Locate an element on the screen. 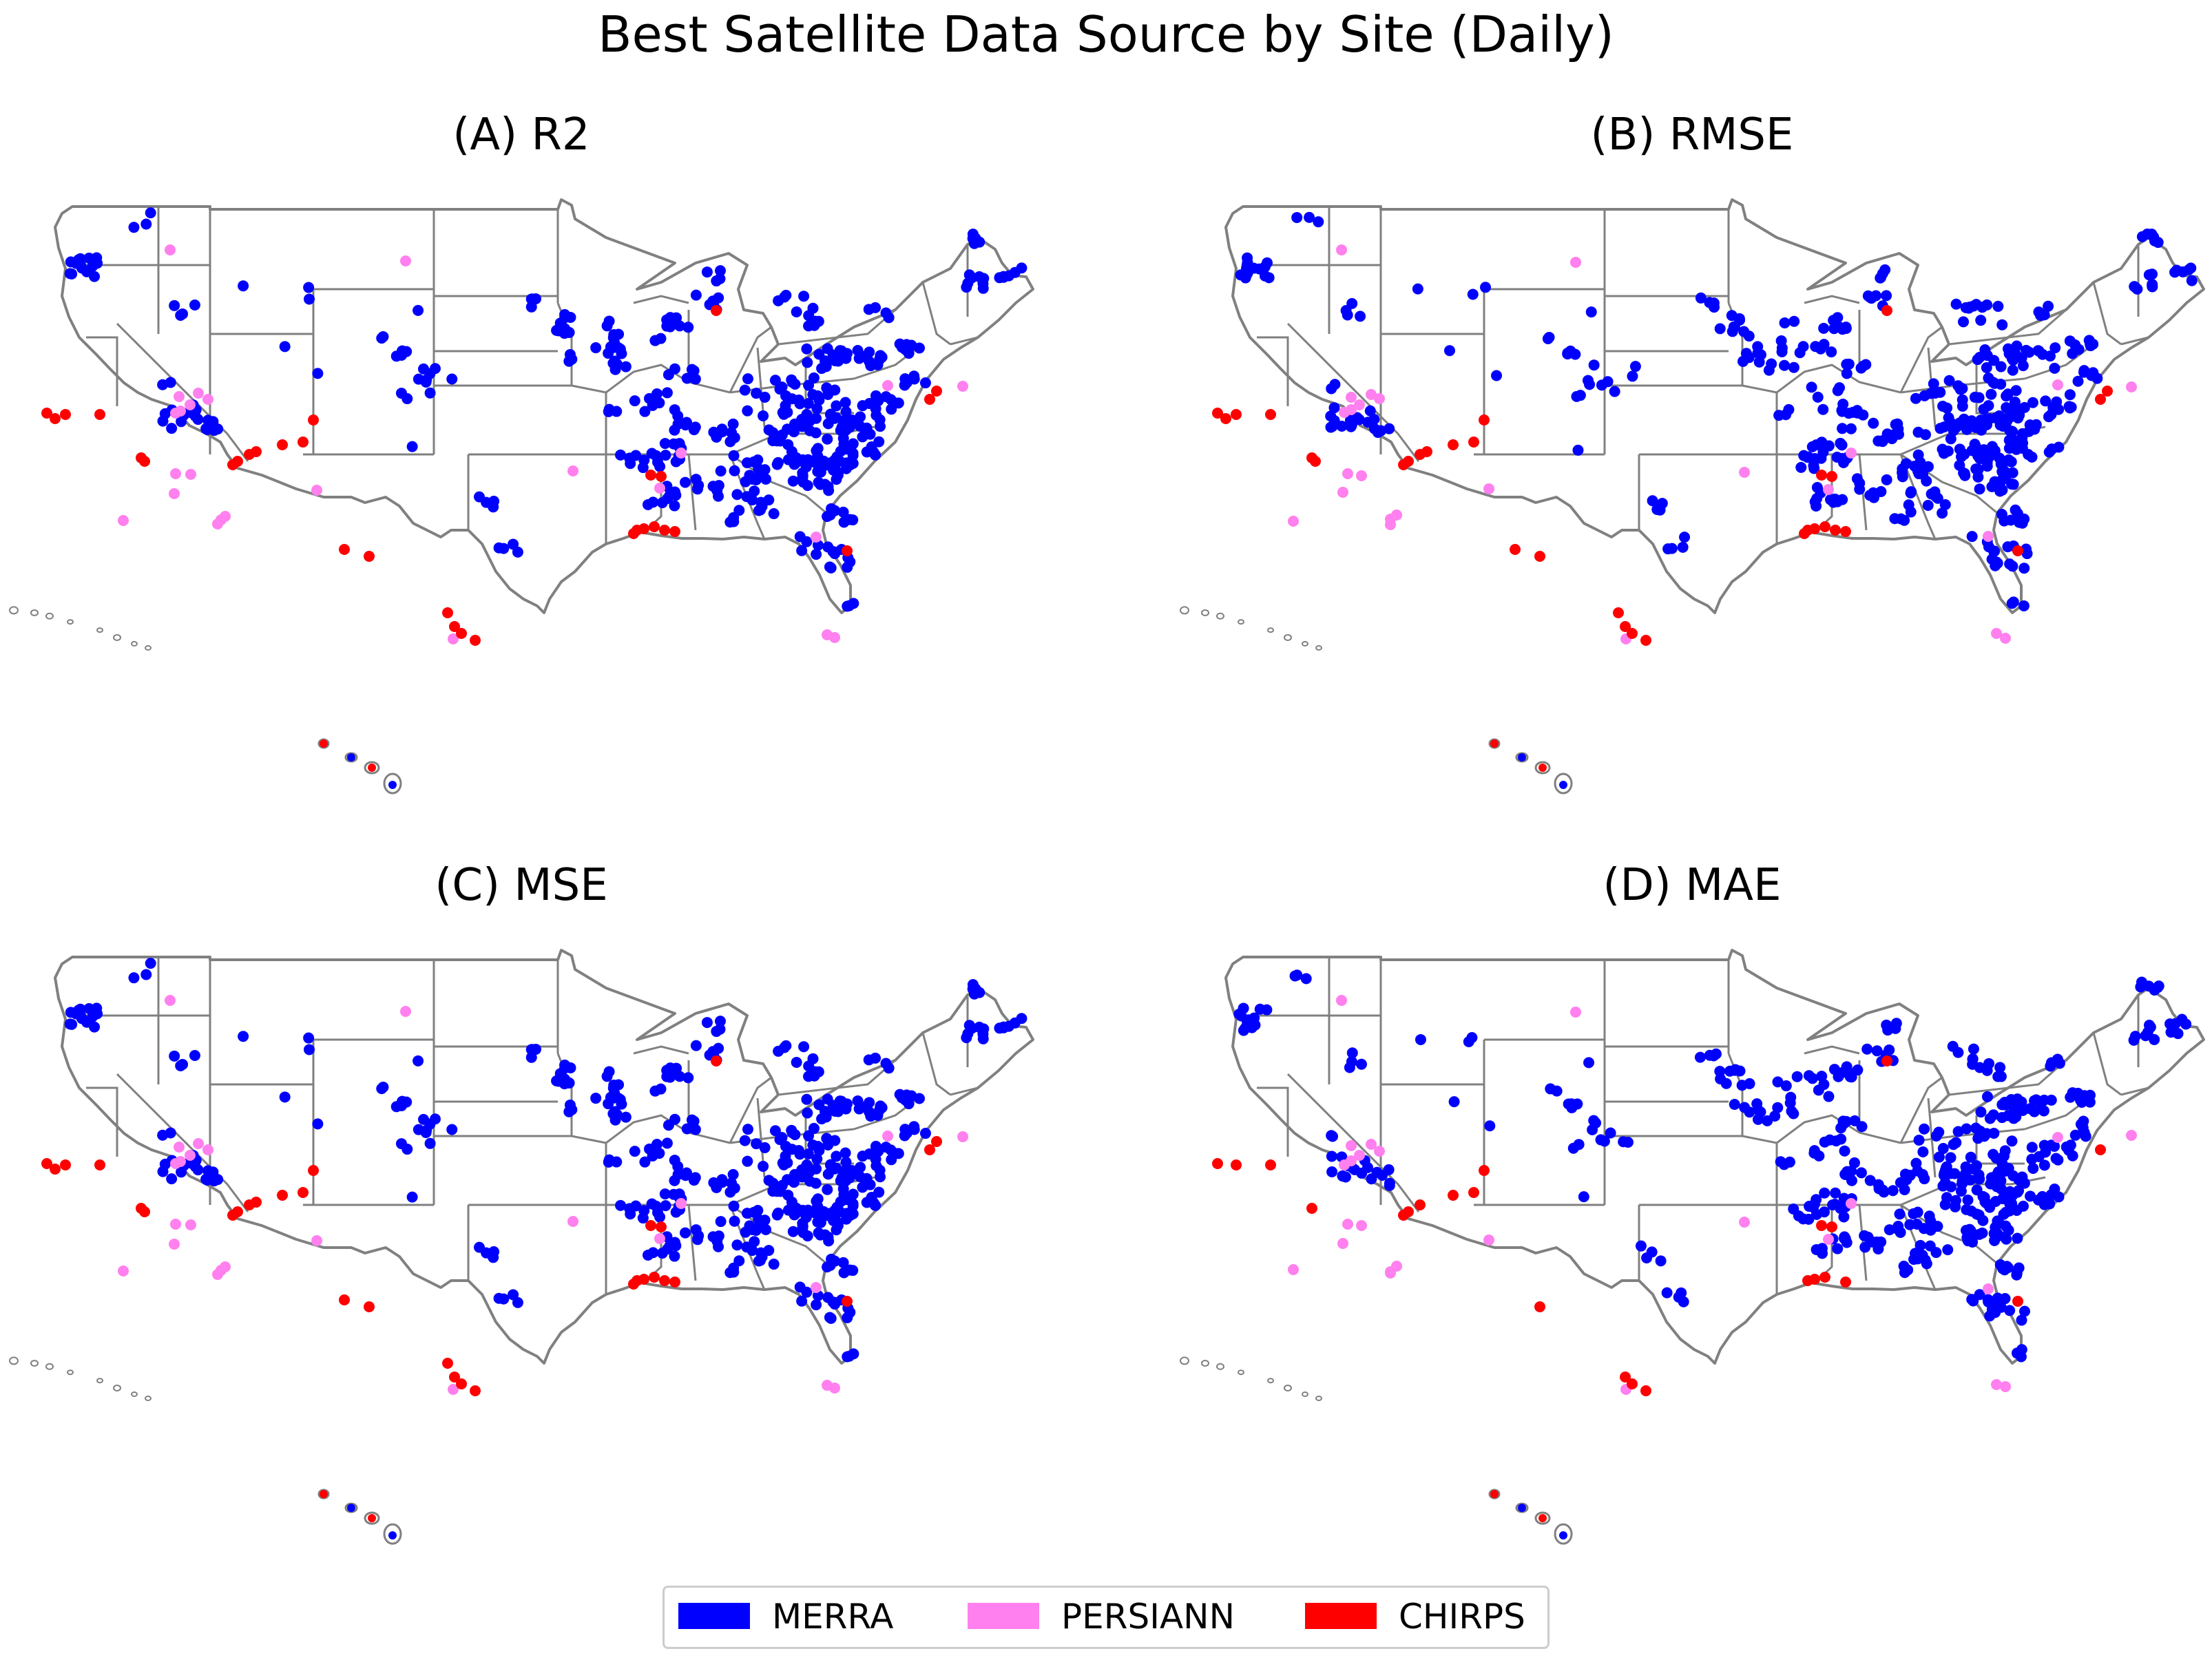 Image resolution: width=2212 pixels, height=1660 pixels. legend-label-persiann: PERSIANN is located at coordinates (1148, 1617).